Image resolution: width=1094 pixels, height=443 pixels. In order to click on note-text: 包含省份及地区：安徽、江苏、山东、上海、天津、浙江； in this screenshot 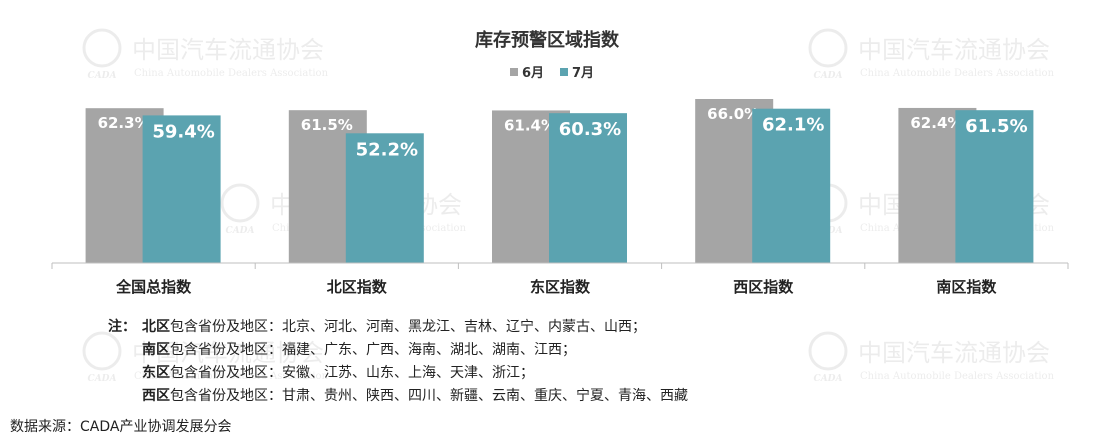, I will do `click(352, 373)`.